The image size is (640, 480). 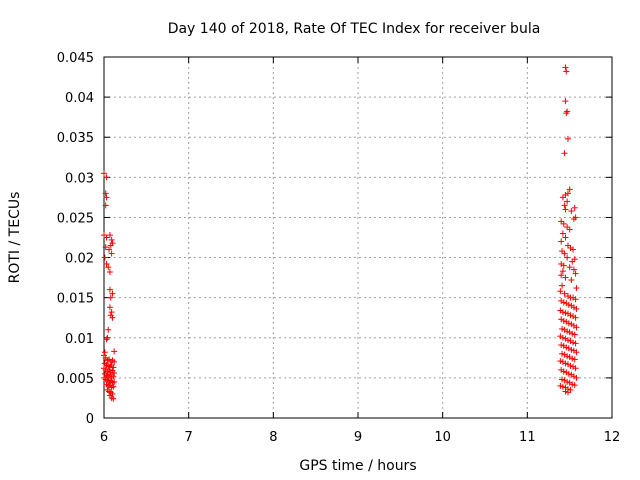 I want to click on x-tick-label: 11, so click(x=527, y=437).